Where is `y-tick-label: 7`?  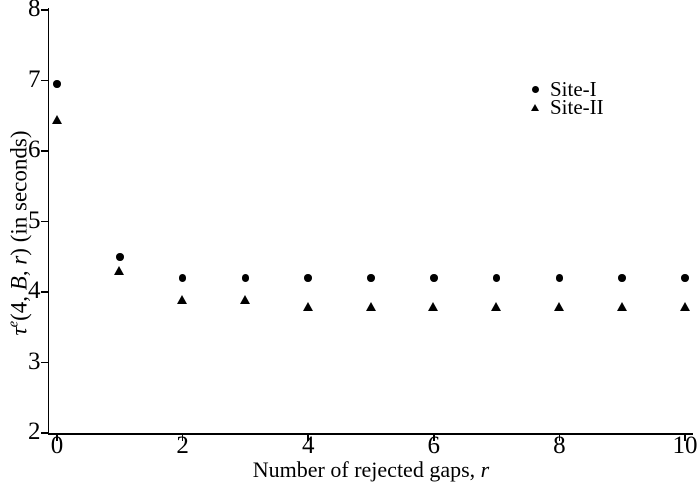
y-tick-label: 7 is located at coordinates (34, 79).